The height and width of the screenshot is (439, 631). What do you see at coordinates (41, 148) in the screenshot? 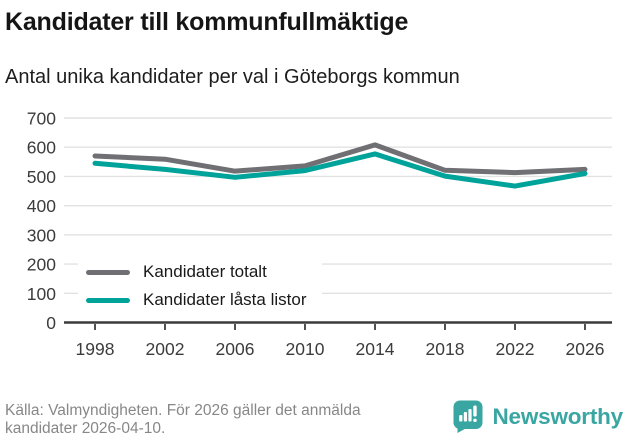
I see `y-tick-label: 600` at bounding box center [41, 148].